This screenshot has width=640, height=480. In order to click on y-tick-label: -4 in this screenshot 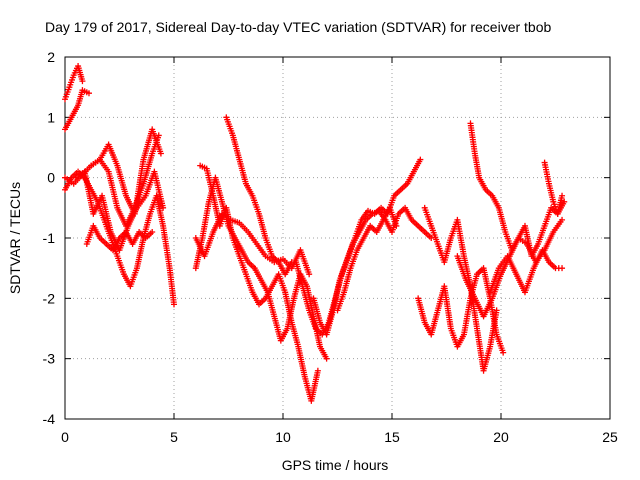, I will do `click(49, 419)`.